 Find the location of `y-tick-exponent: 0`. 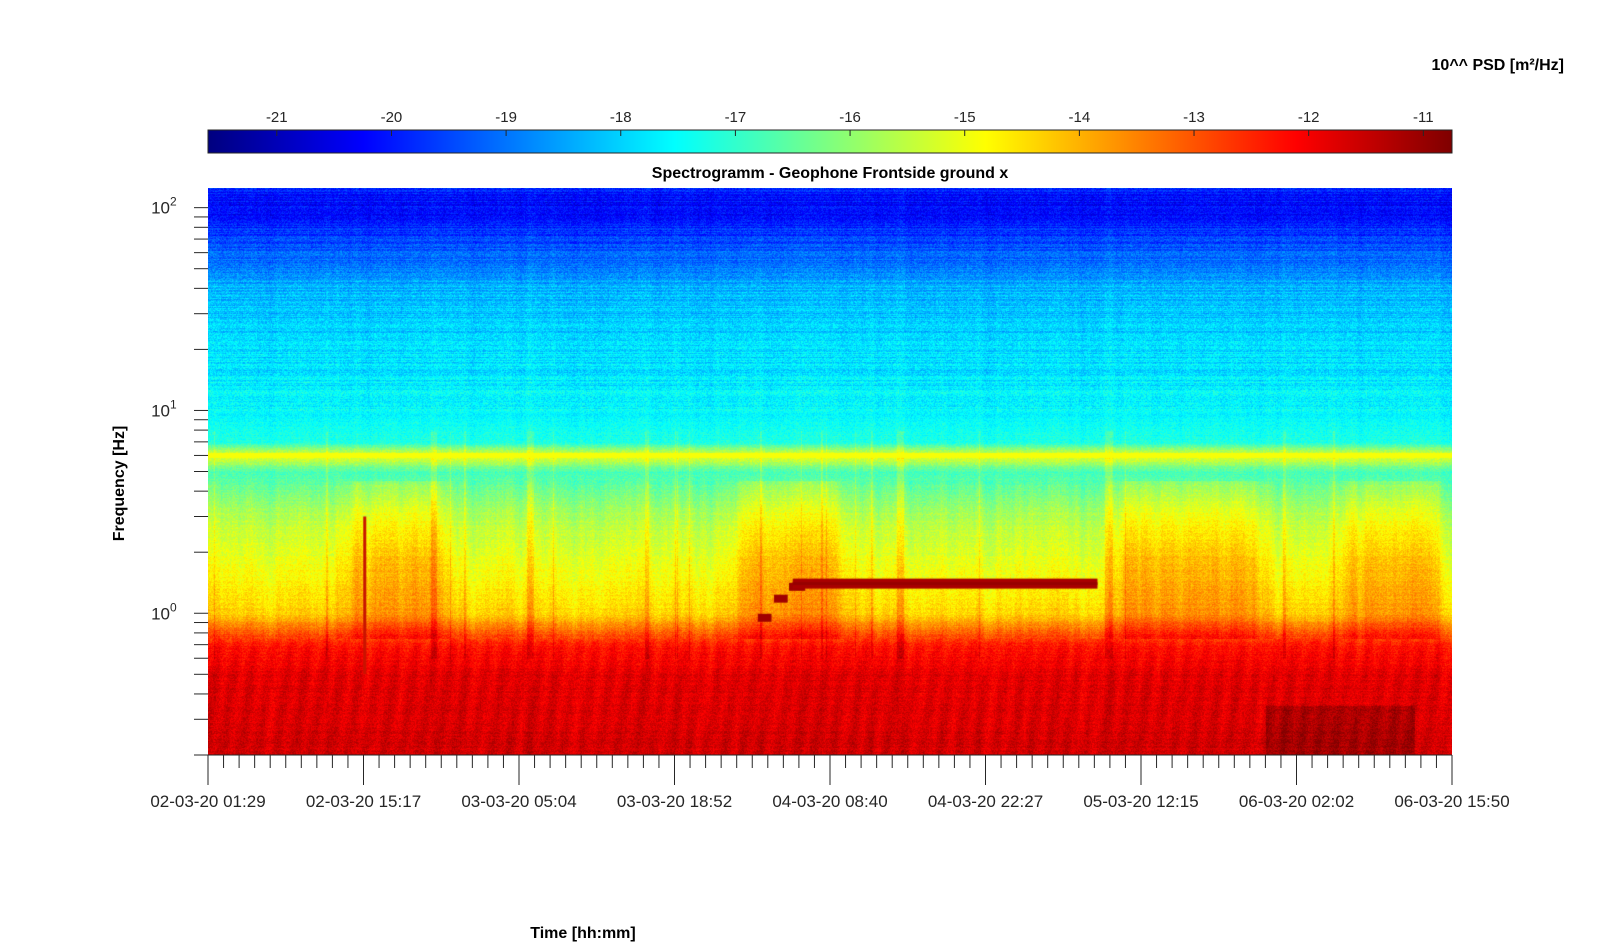

y-tick-exponent: 0 is located at coordinates (173, 607).